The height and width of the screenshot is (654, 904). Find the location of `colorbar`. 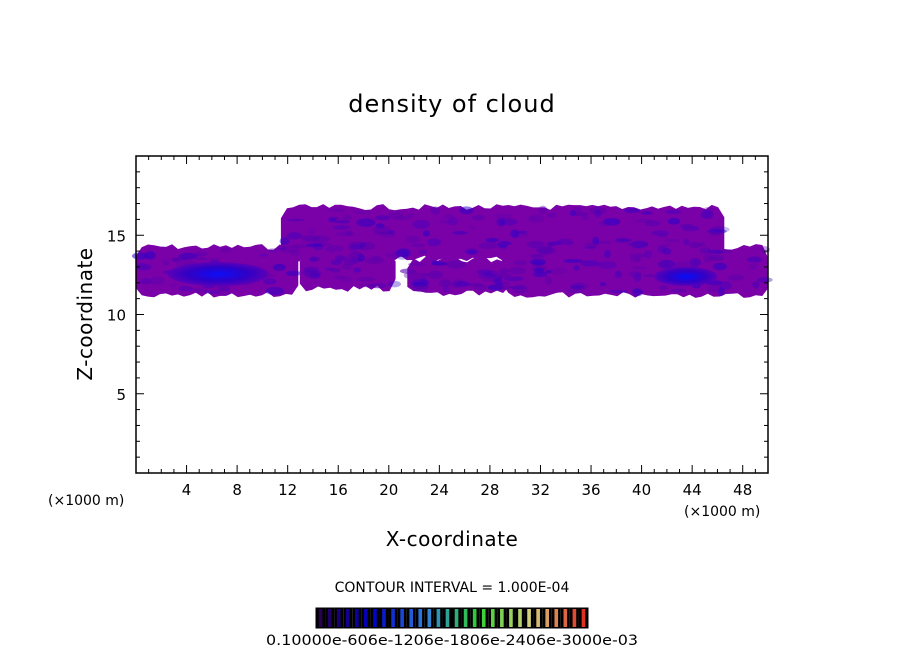

colorbar is located at coordinates (452, 618).